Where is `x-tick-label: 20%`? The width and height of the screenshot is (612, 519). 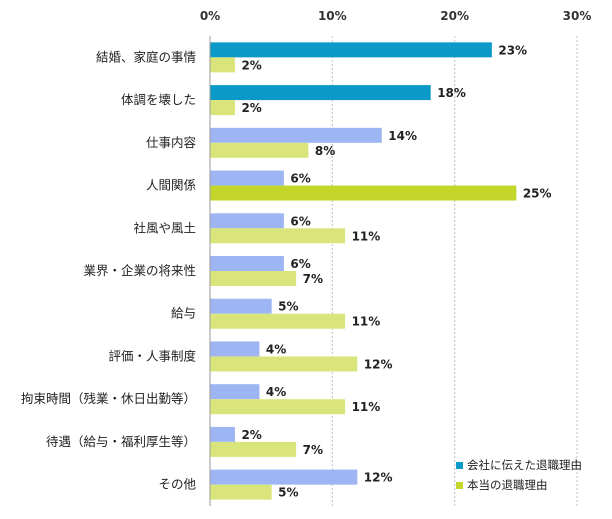
x-tick-label: 20% is located at coordinates (454, 16).